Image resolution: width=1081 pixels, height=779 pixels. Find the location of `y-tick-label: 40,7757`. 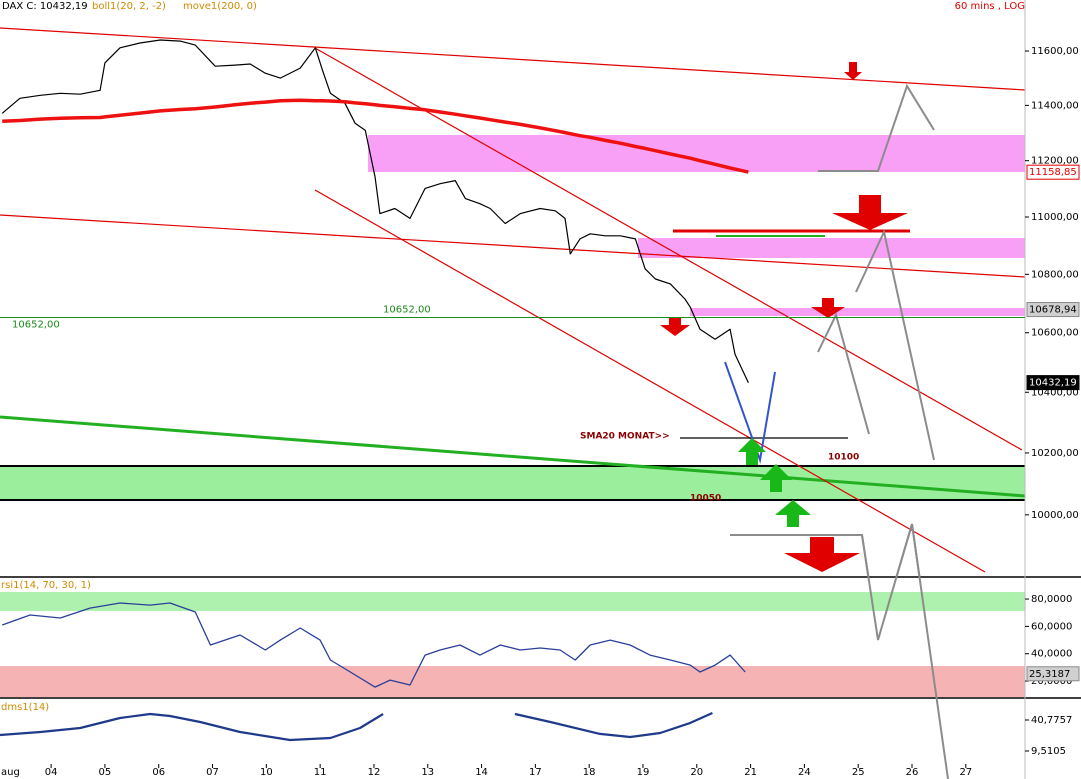

y-tick-label: 40,7757 is located at coordinates (1051, 720).